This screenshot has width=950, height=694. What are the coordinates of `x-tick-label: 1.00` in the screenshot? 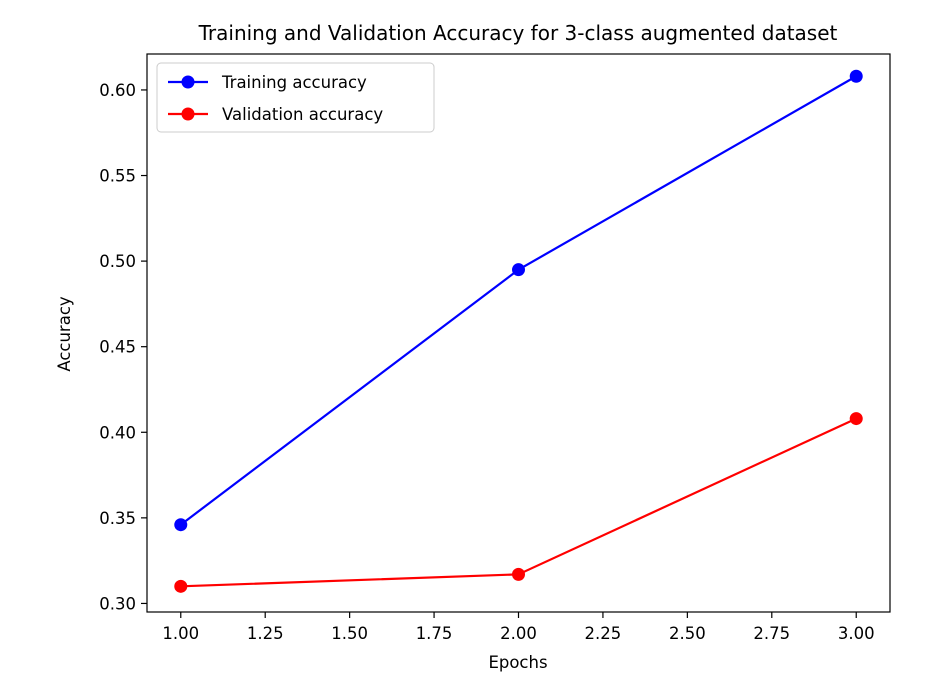 It's located at (180, 633).